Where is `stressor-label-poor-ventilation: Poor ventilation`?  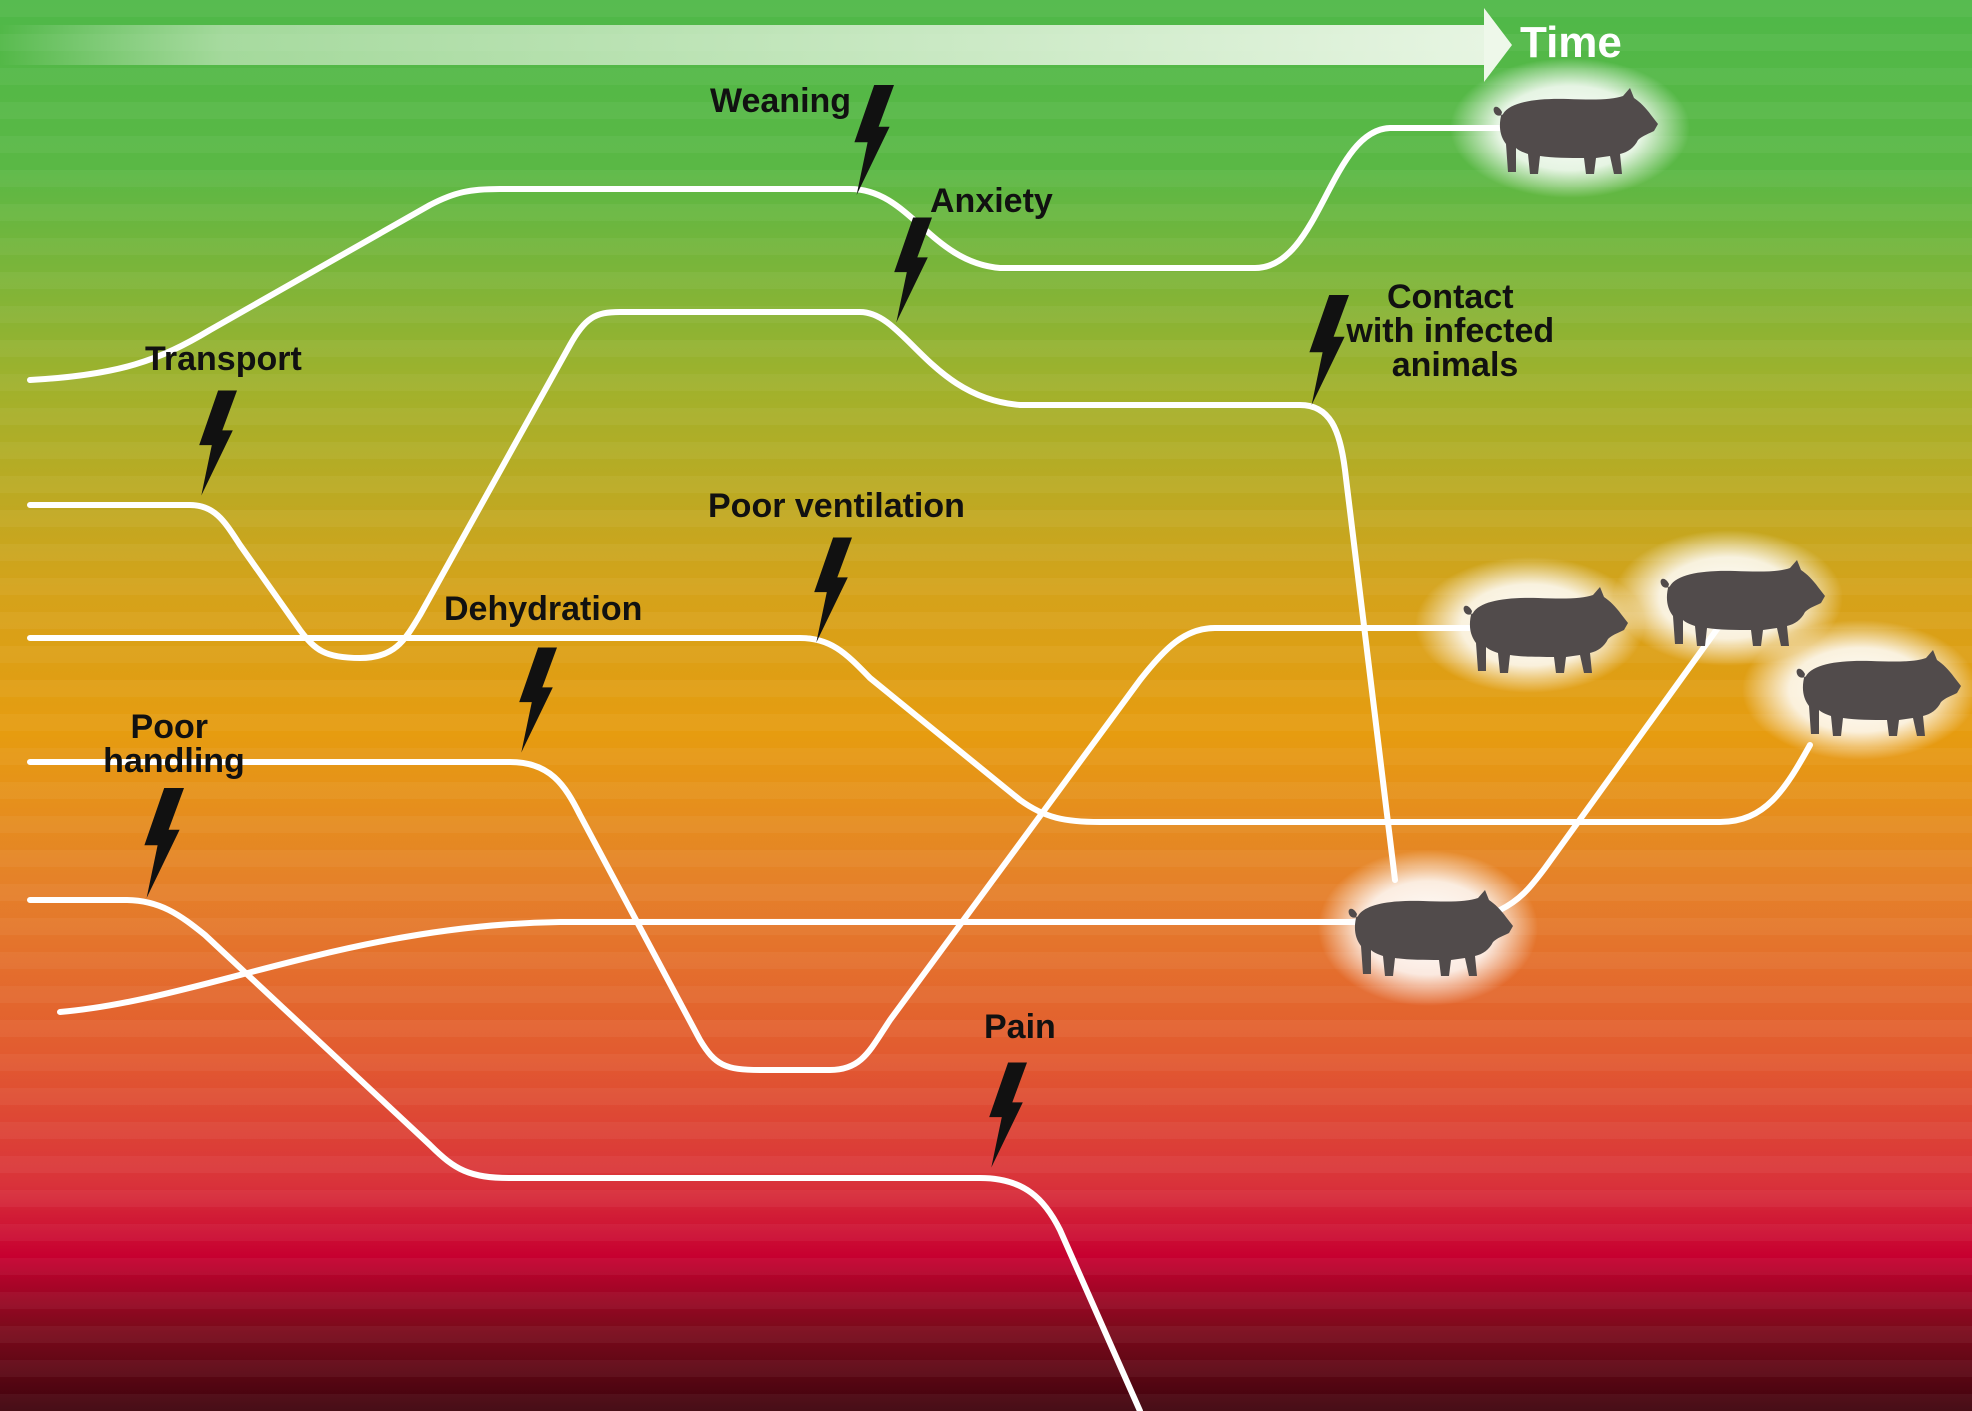
stressor-label-poor-ventilation: Poor ventilation is located at coordinates (836, 506).